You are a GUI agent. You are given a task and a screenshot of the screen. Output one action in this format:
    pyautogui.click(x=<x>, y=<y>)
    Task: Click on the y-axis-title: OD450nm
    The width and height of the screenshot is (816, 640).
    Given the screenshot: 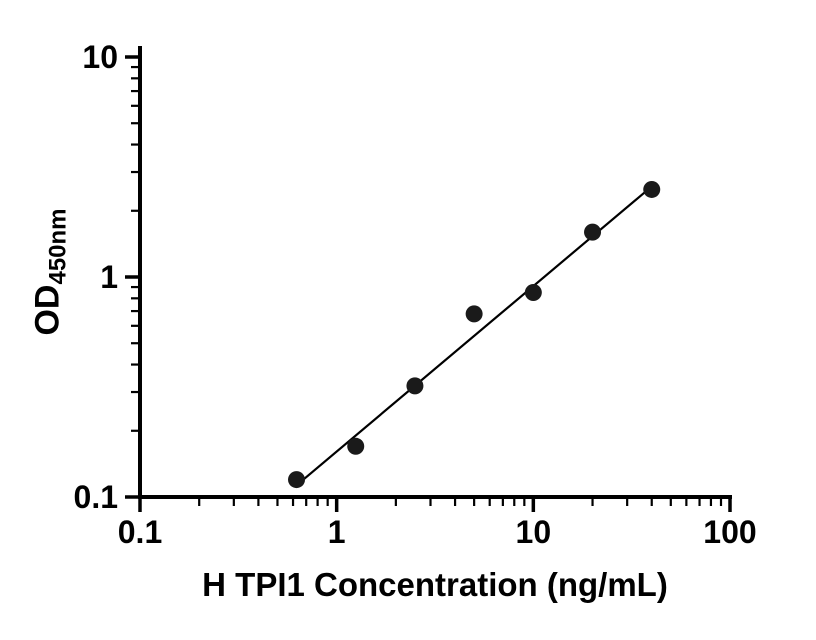 What is the action you would take?
    pyautogui.click(x=50, y=272)
    